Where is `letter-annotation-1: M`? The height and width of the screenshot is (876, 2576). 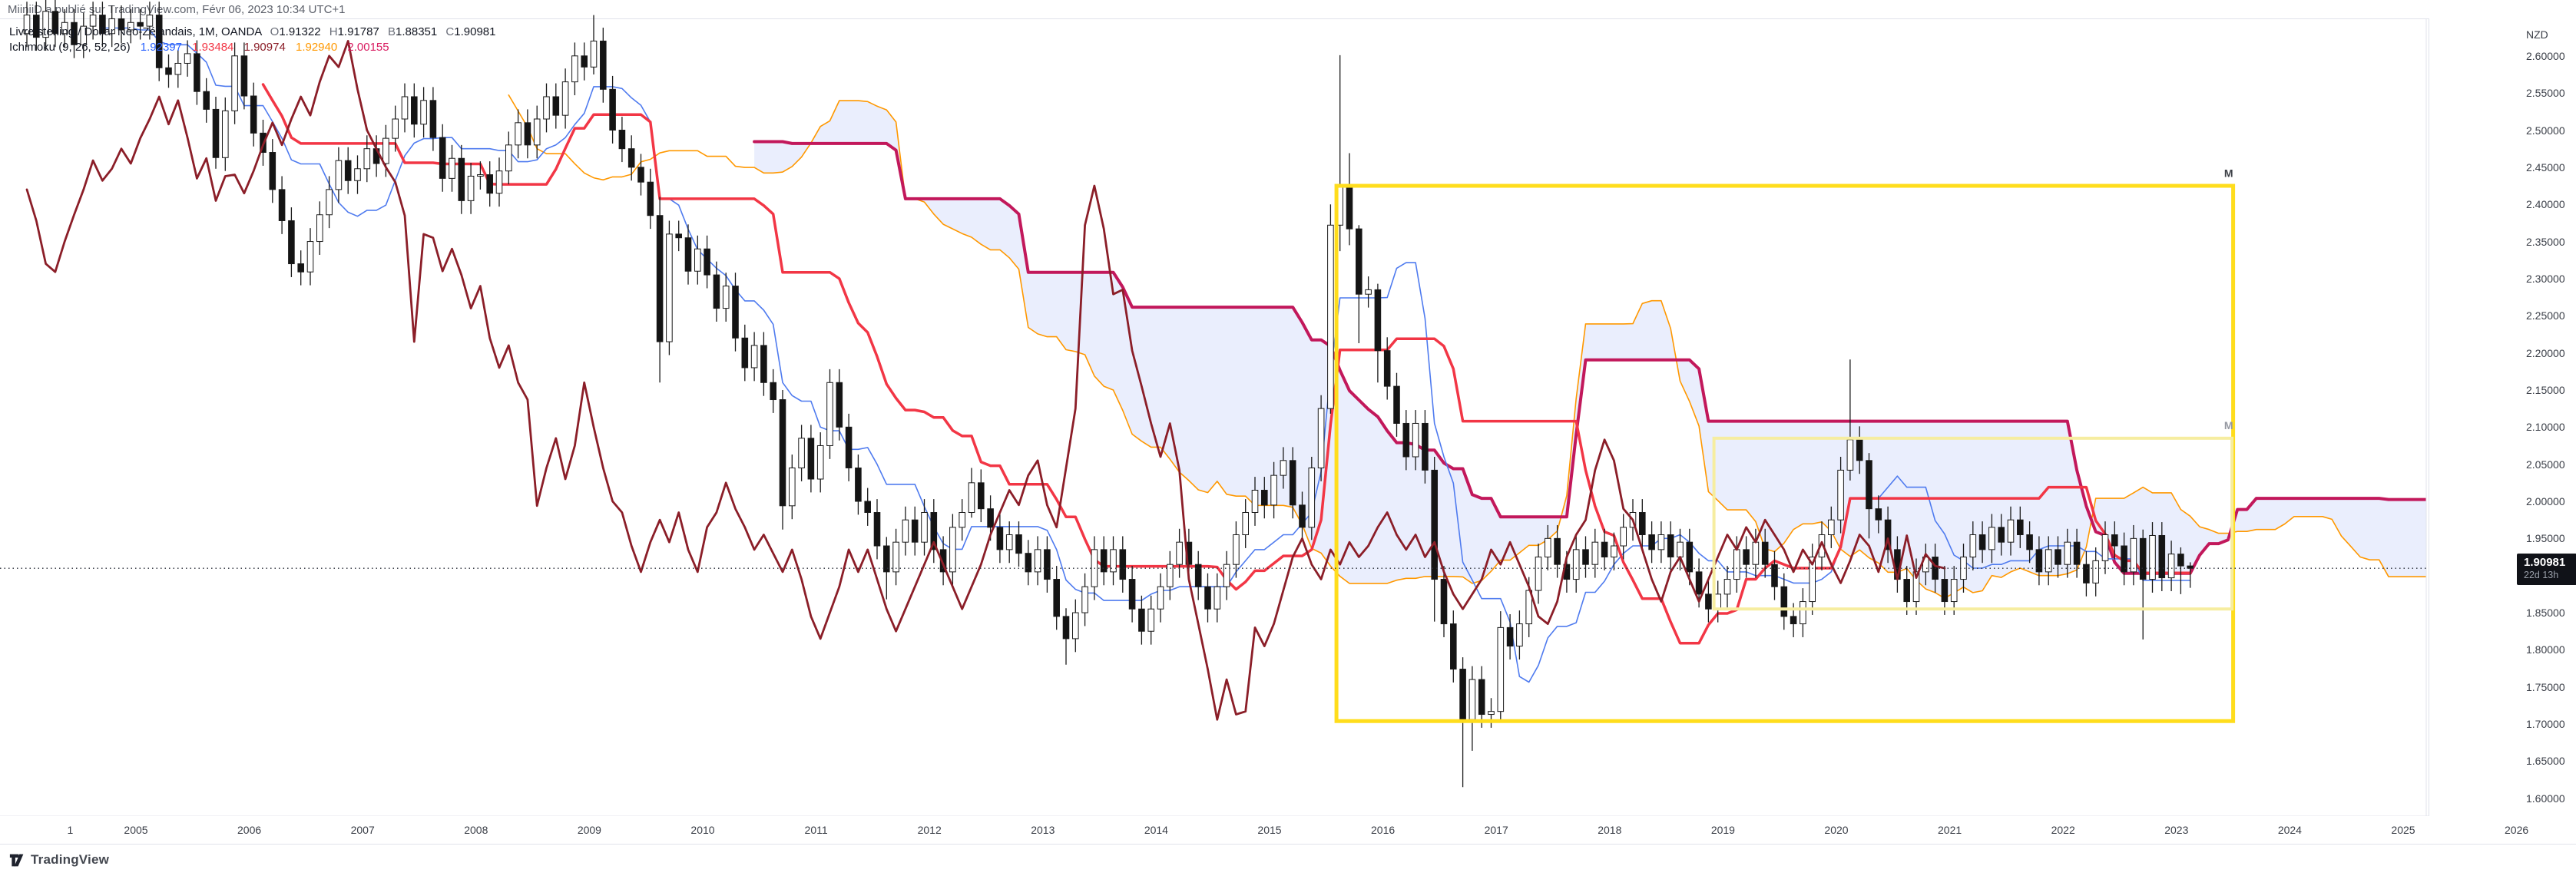
letter-annotation-1: M is located at coordinates (2228, 173).